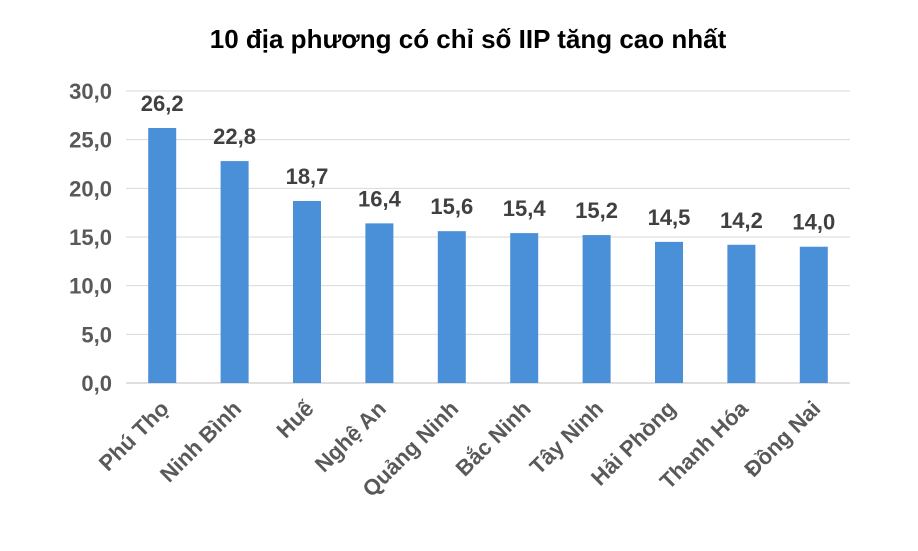 This screenshot has width=918, height=551. I want to click on category-label: Huế, so click(295, 419).